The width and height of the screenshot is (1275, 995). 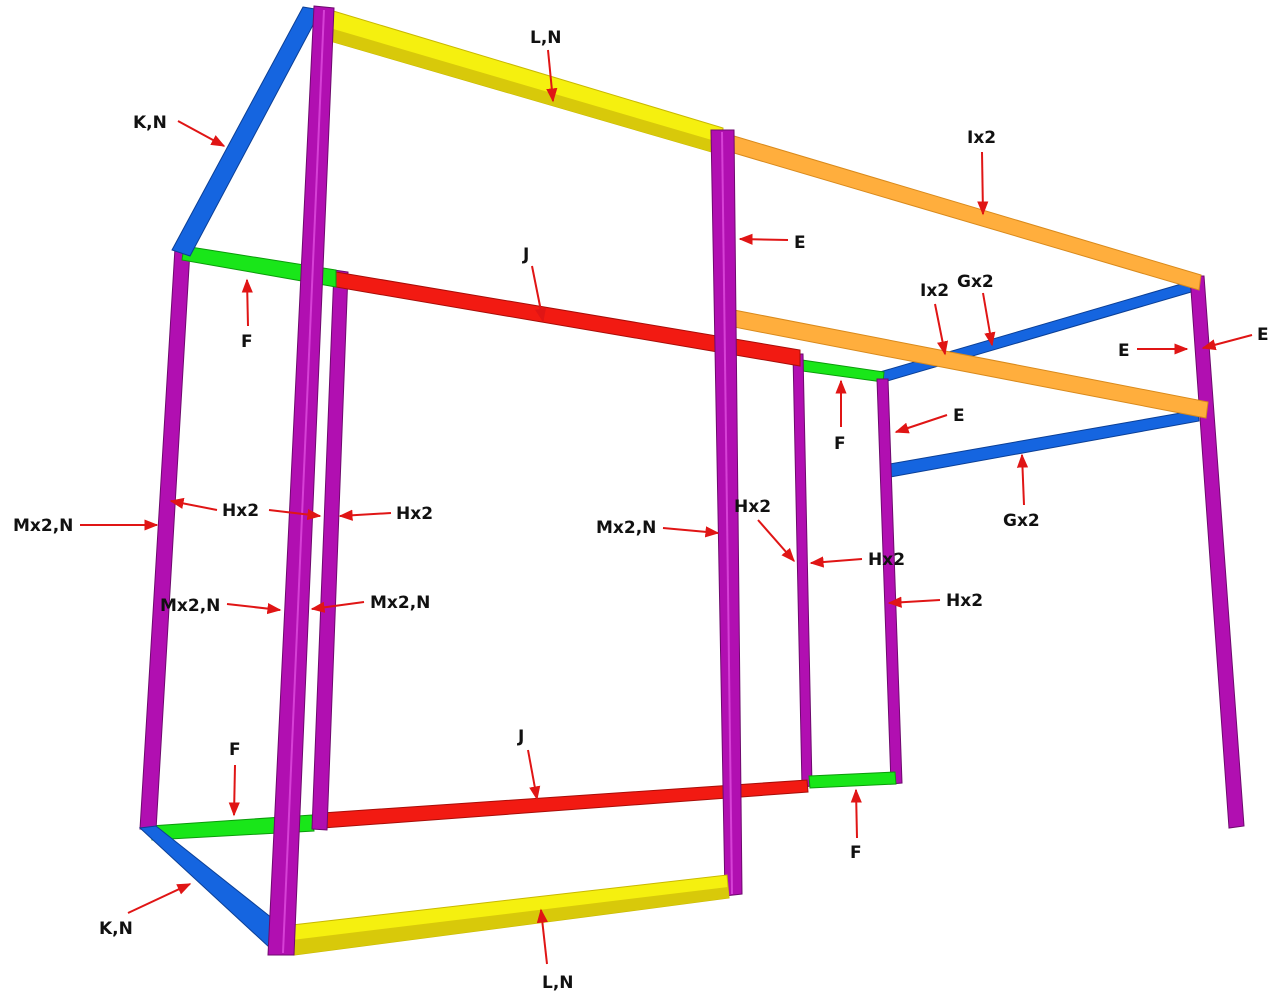 I want to click on label-f-bottom-left: F, so click(x=235, y=750).